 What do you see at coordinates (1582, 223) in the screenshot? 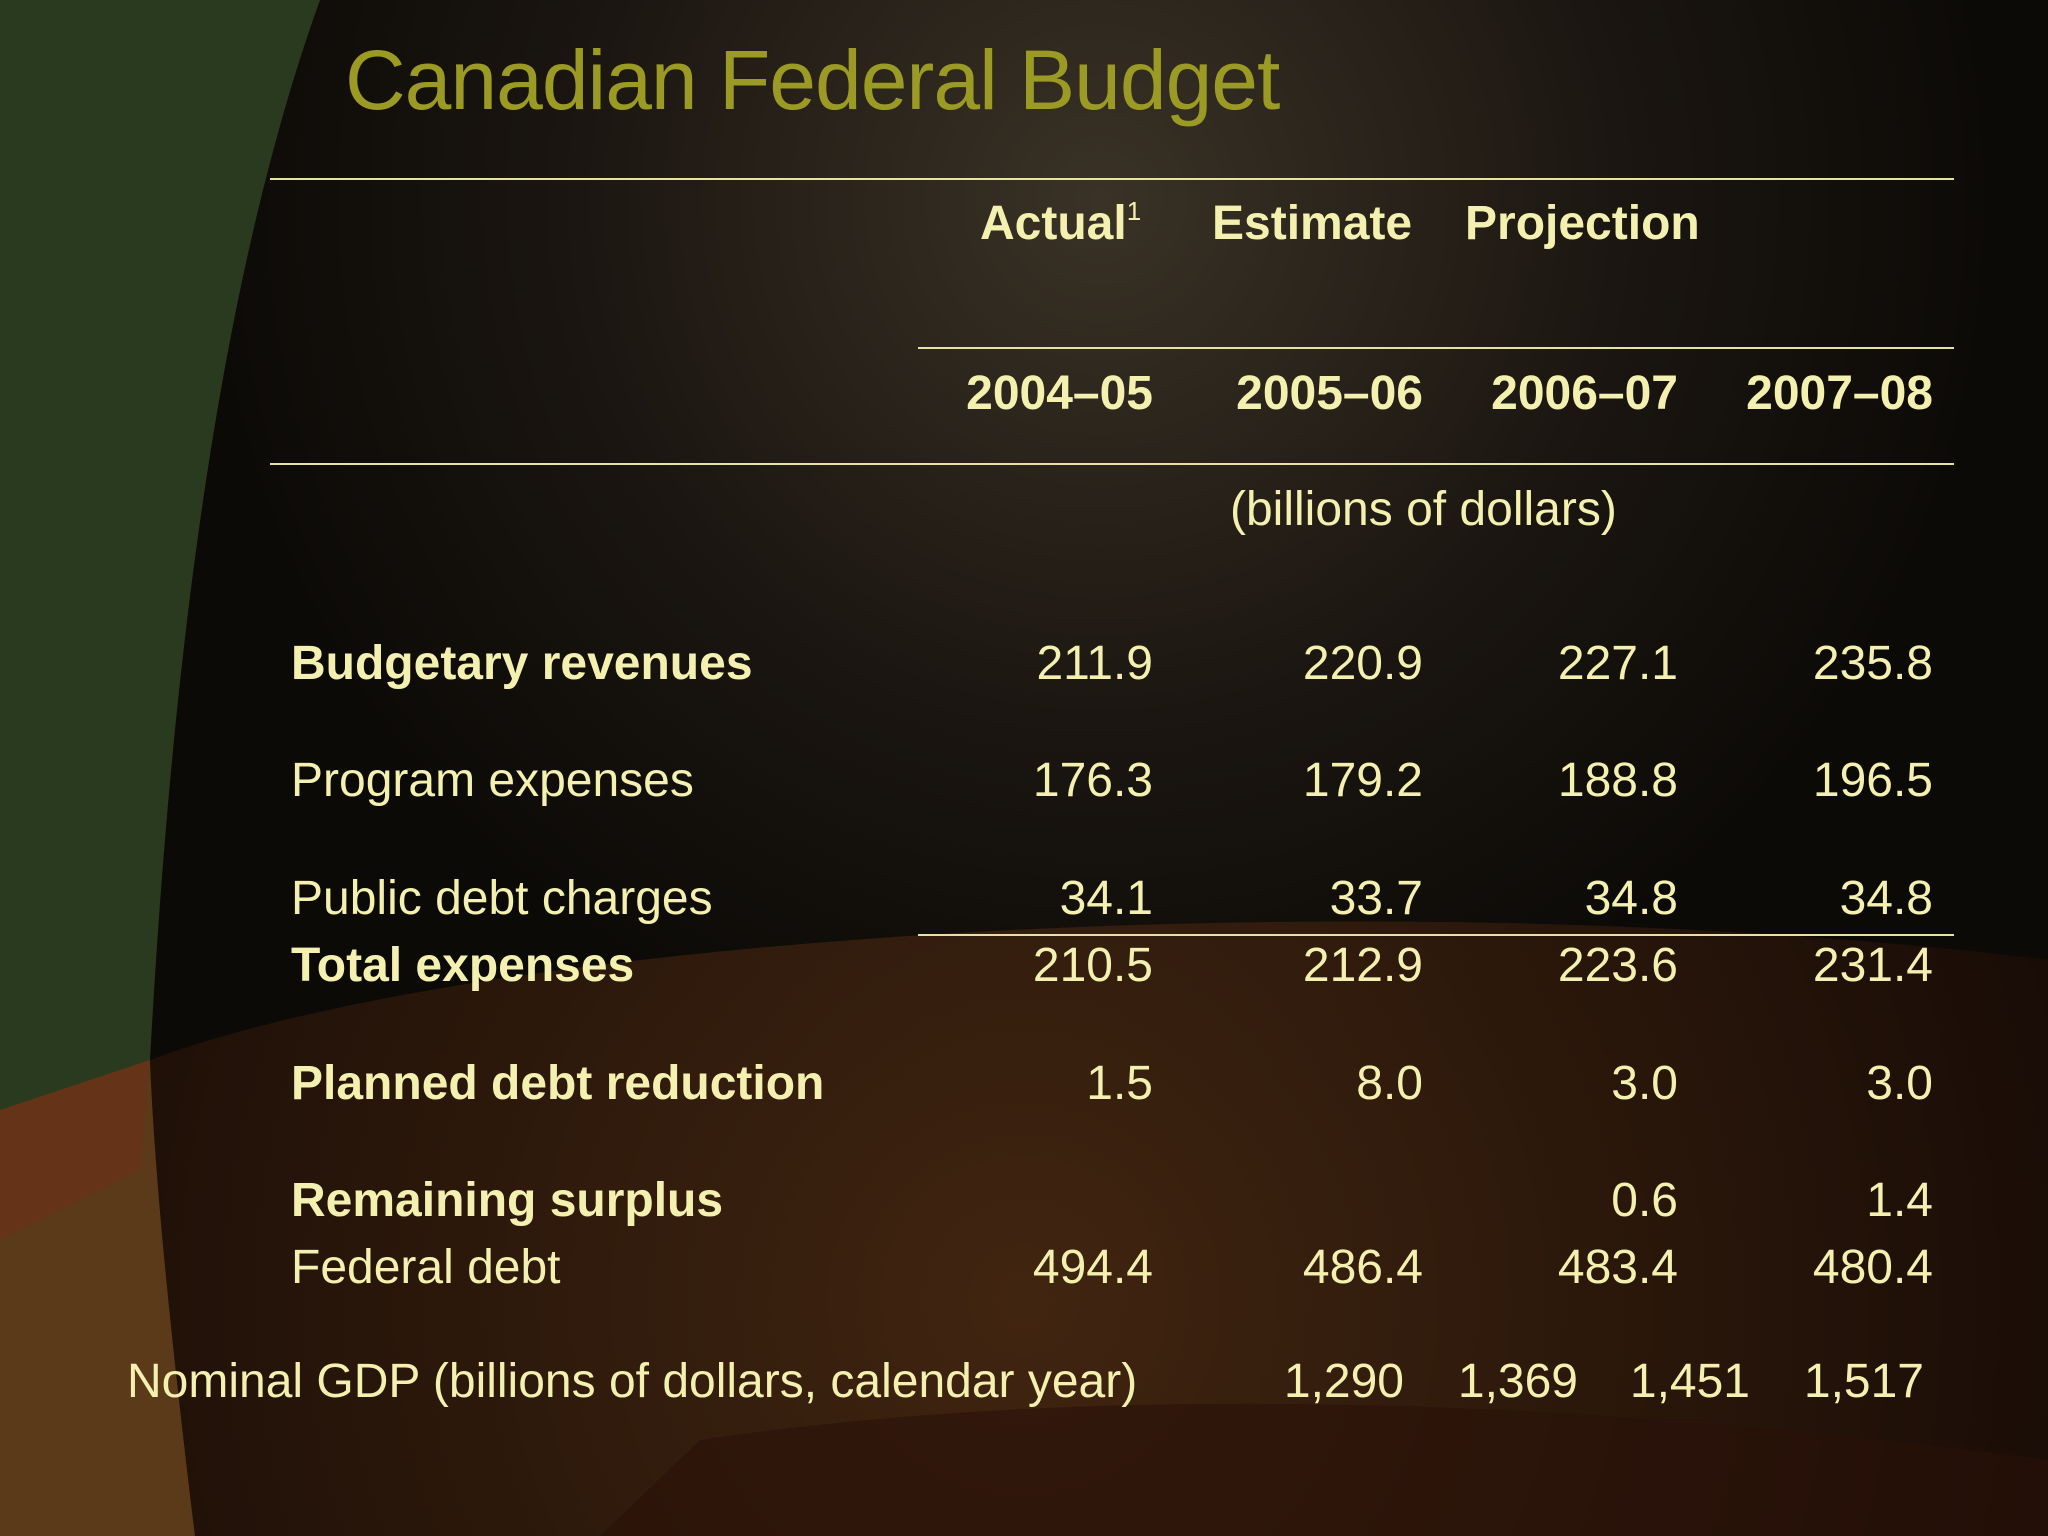
I see `header-projection: Projection` at bounding box center [1582, 223].